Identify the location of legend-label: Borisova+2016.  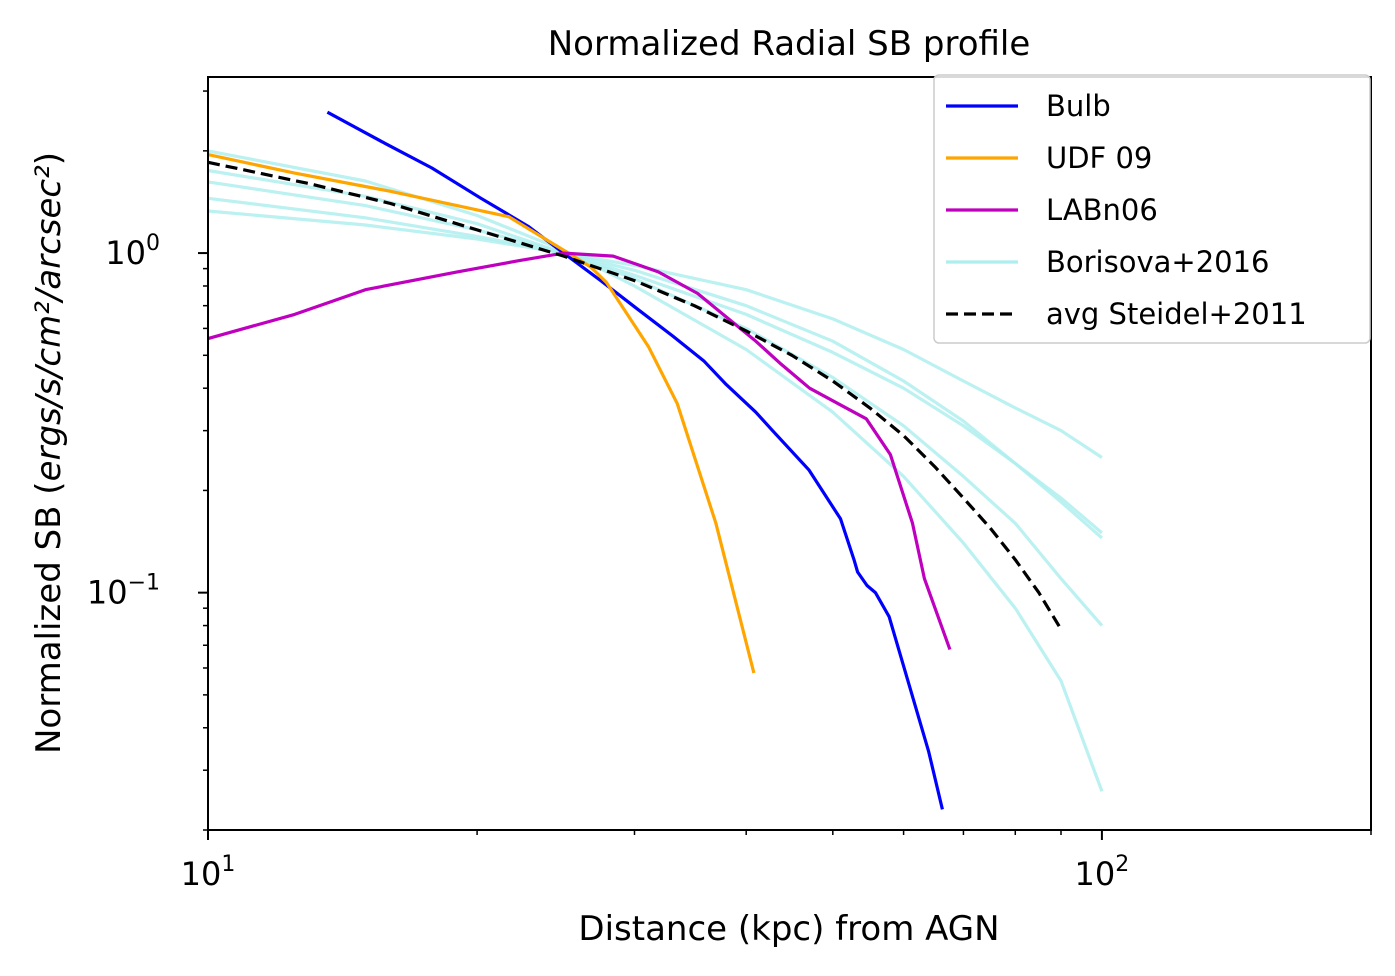
(1158, 262).